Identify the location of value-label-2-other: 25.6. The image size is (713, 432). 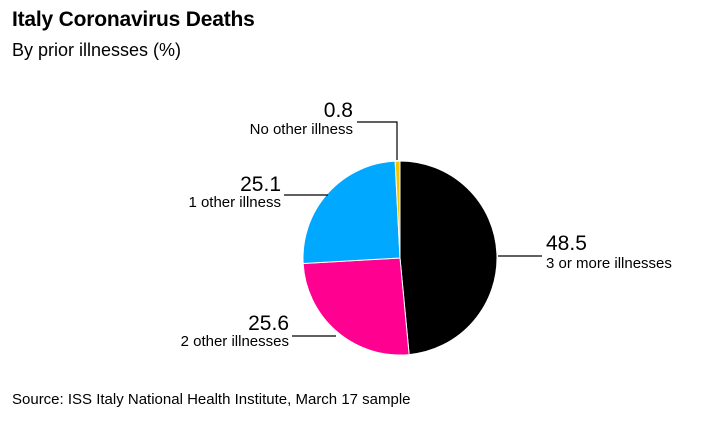
(268, 323).